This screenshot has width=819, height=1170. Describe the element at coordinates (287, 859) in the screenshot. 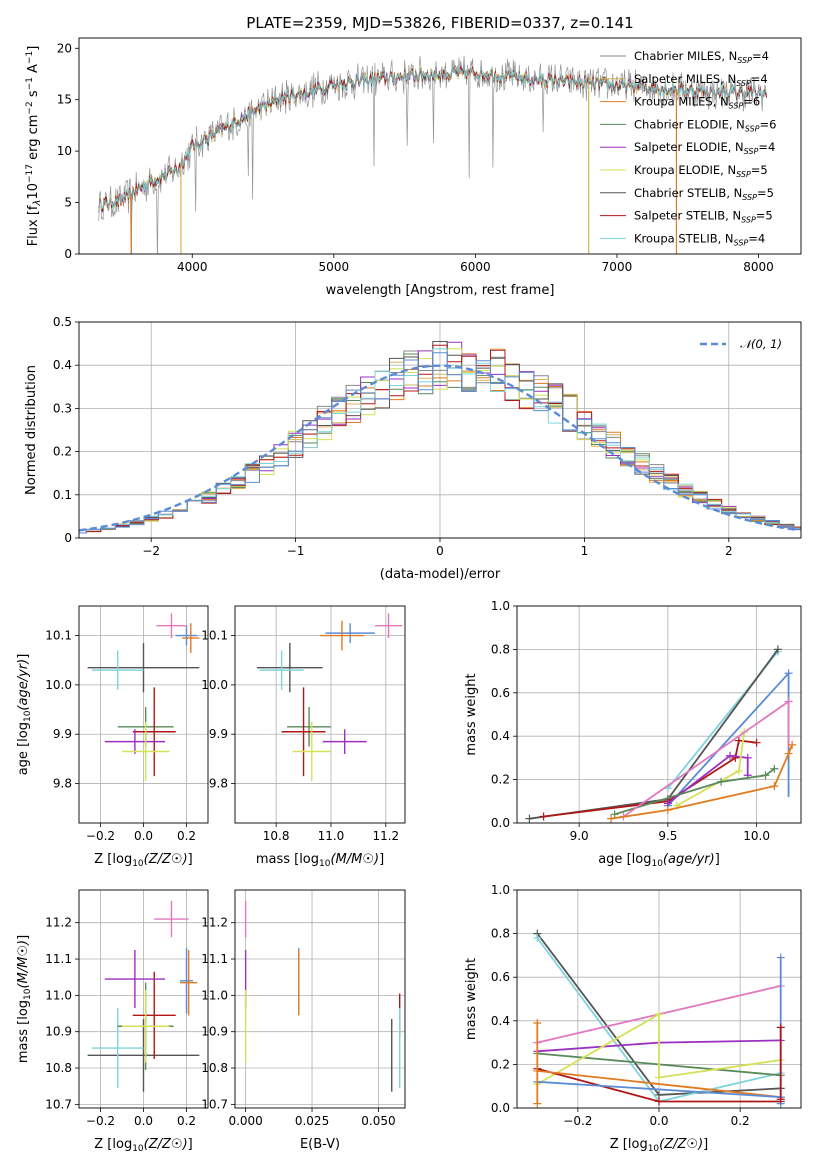

I see `label-part: mass [log` at that location.